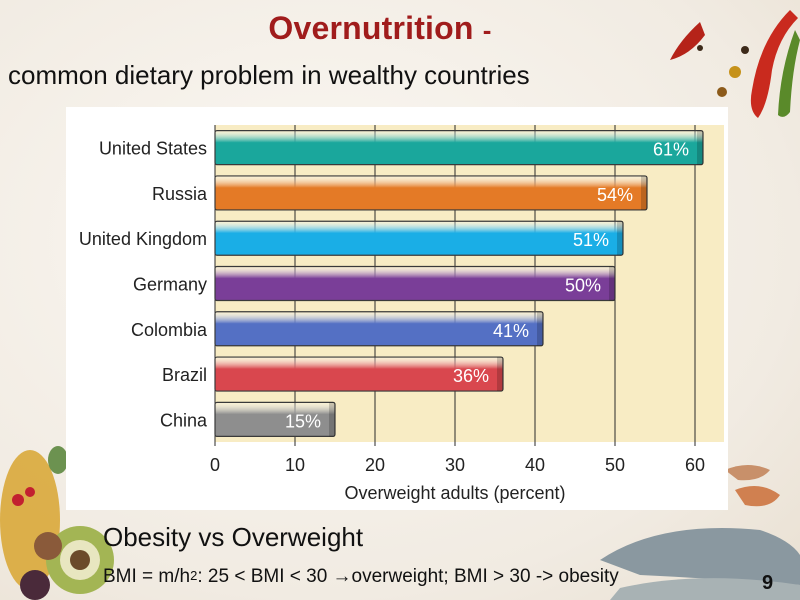 The height and width of the screenshot is (600, 800). What do you see at coordinates (184, 420) in the screenshot?
I see `category-label: China` at bounding box center [184, 420].